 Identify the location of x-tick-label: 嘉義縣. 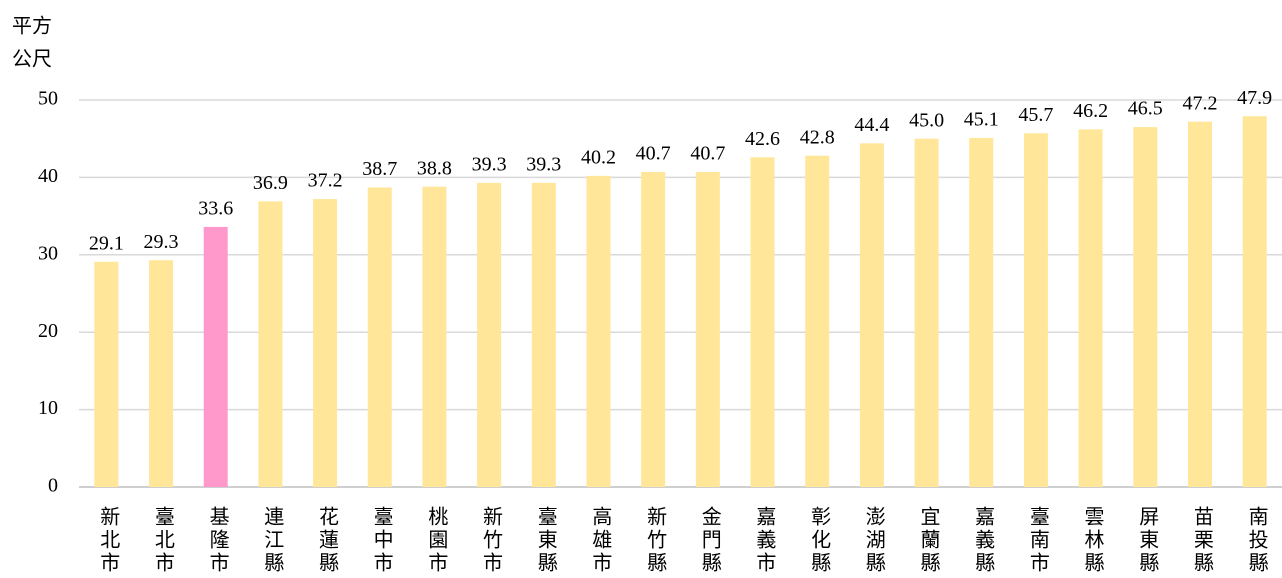
(983, 540).